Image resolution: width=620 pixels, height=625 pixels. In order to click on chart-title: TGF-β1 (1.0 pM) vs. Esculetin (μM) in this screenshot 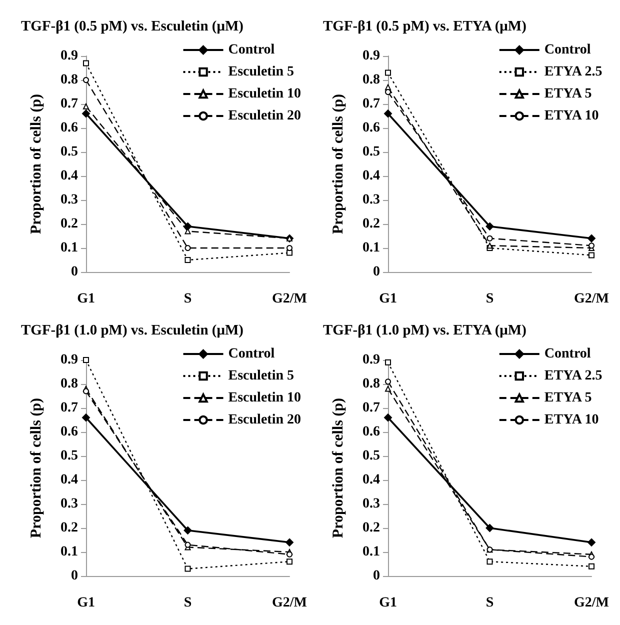, I will do `click(132, 330)`.